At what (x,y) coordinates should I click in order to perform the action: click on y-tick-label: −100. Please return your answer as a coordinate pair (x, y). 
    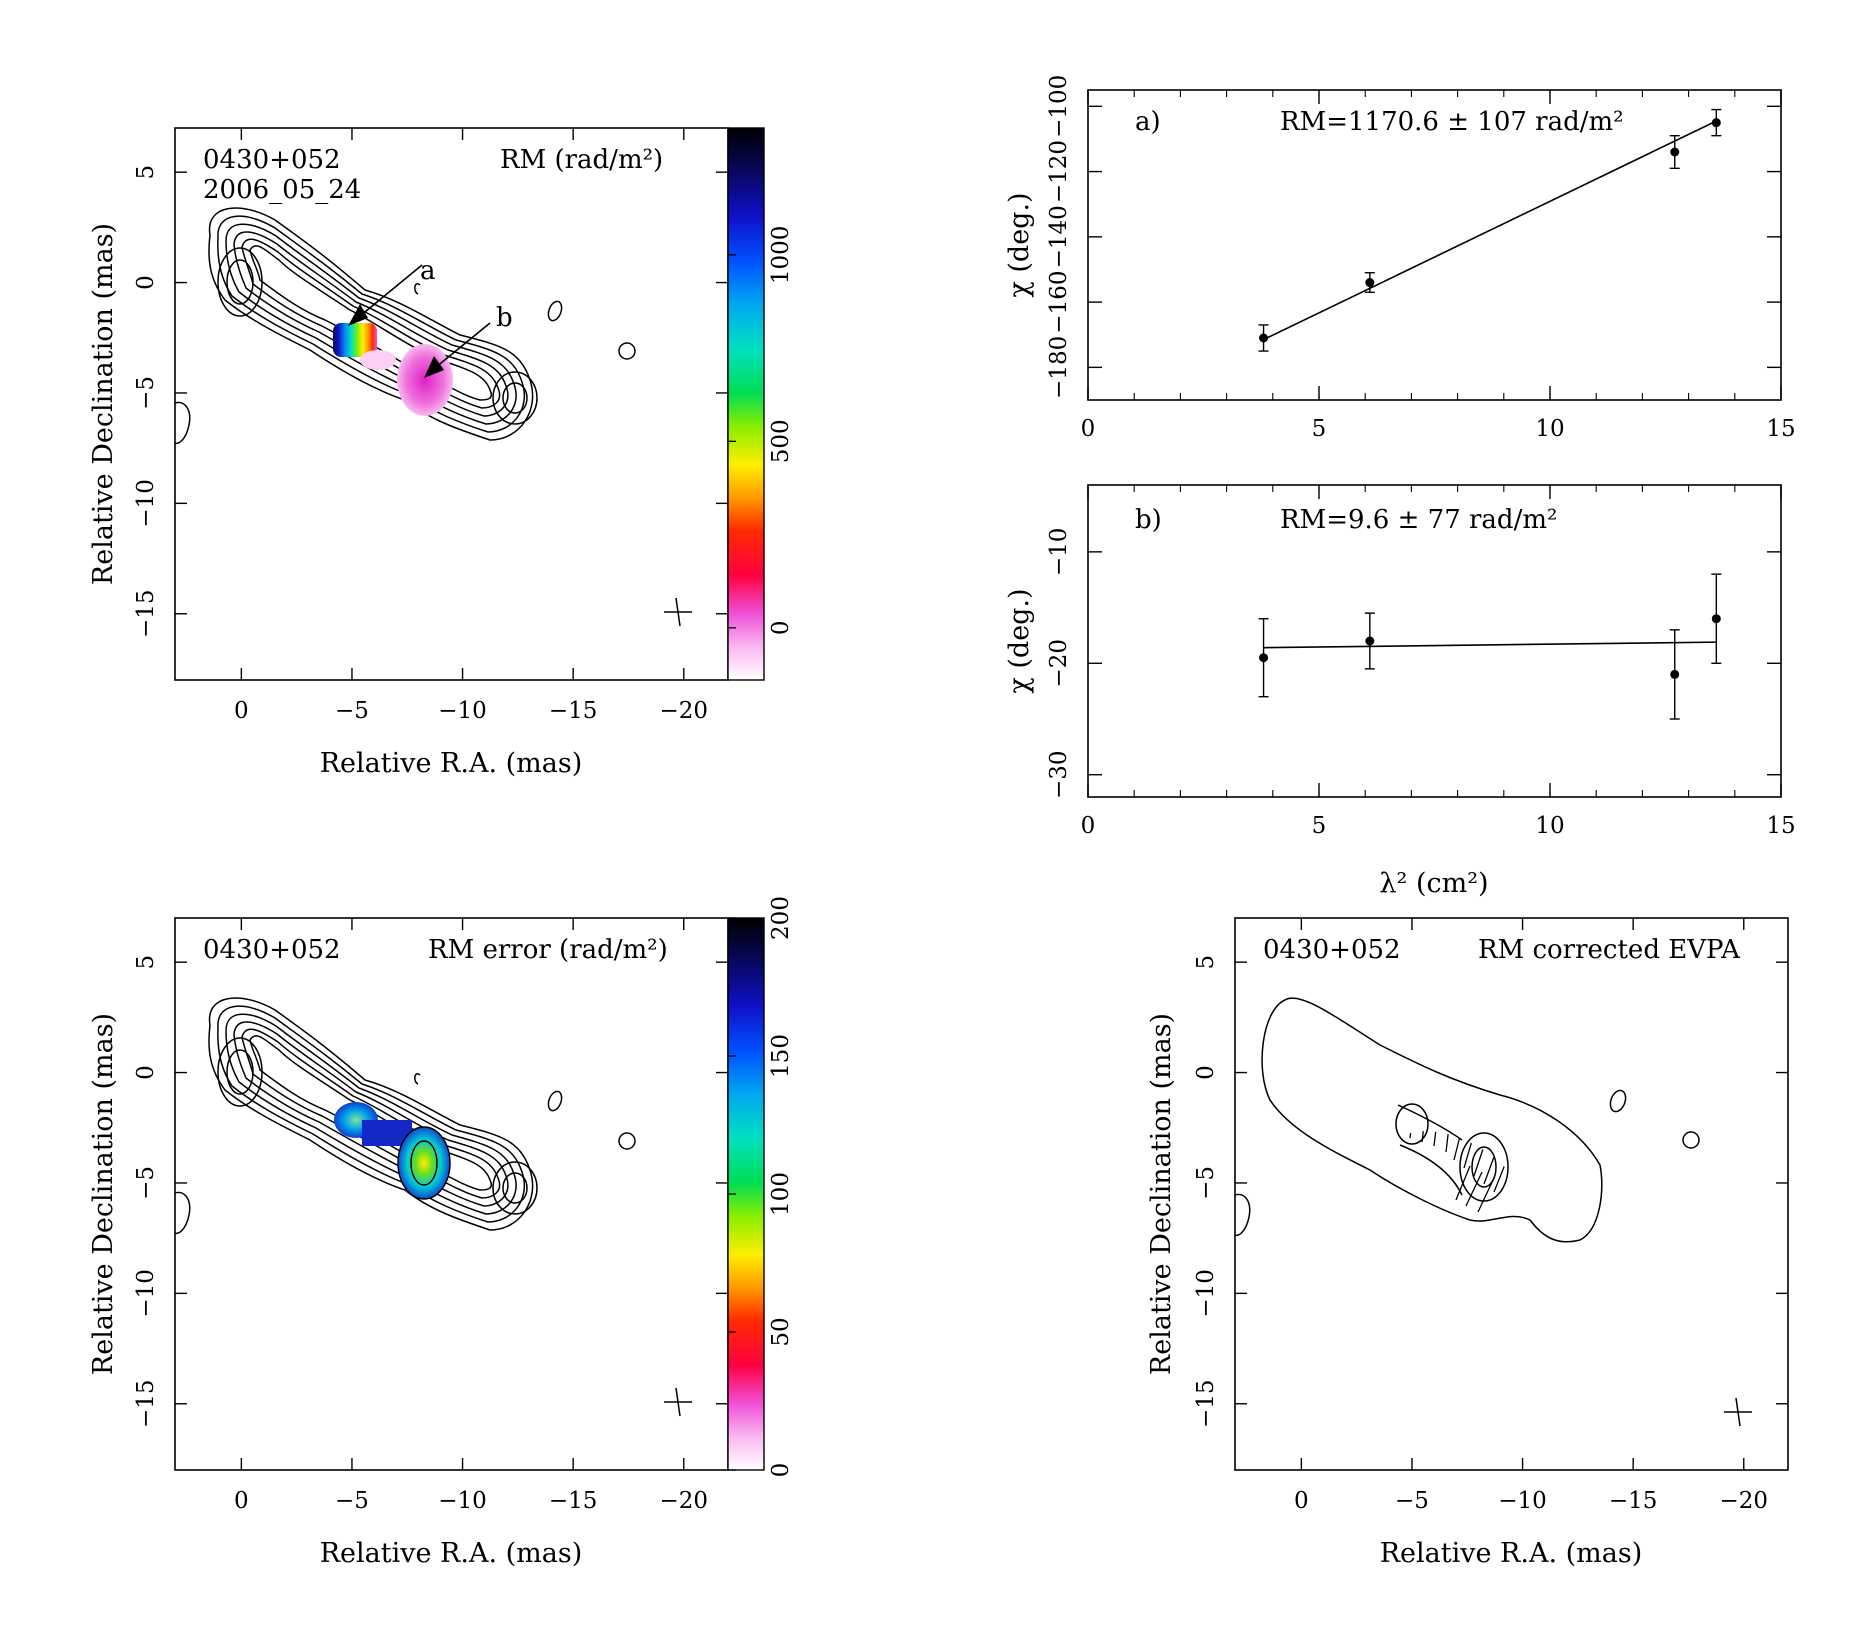
    Looking at the image, I should click on (1059, 106).